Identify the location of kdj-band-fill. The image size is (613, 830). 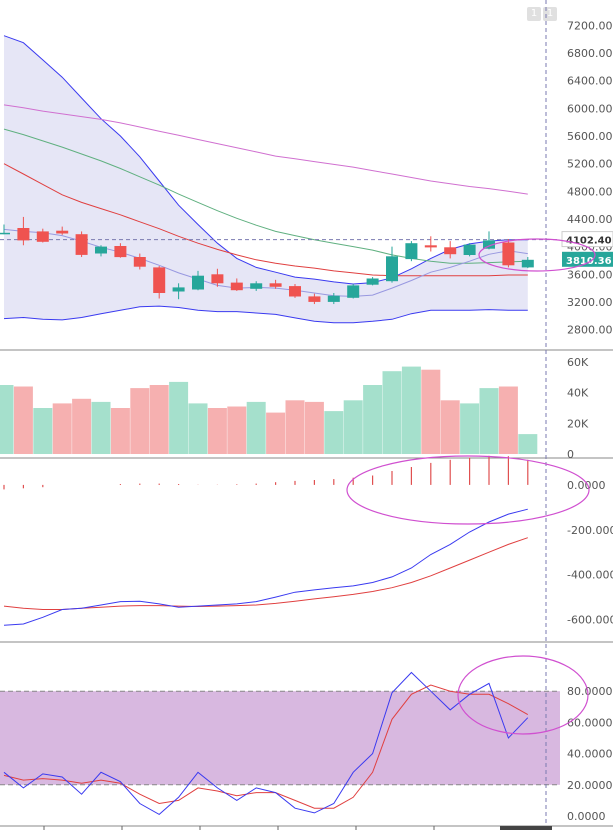
(280, 738).